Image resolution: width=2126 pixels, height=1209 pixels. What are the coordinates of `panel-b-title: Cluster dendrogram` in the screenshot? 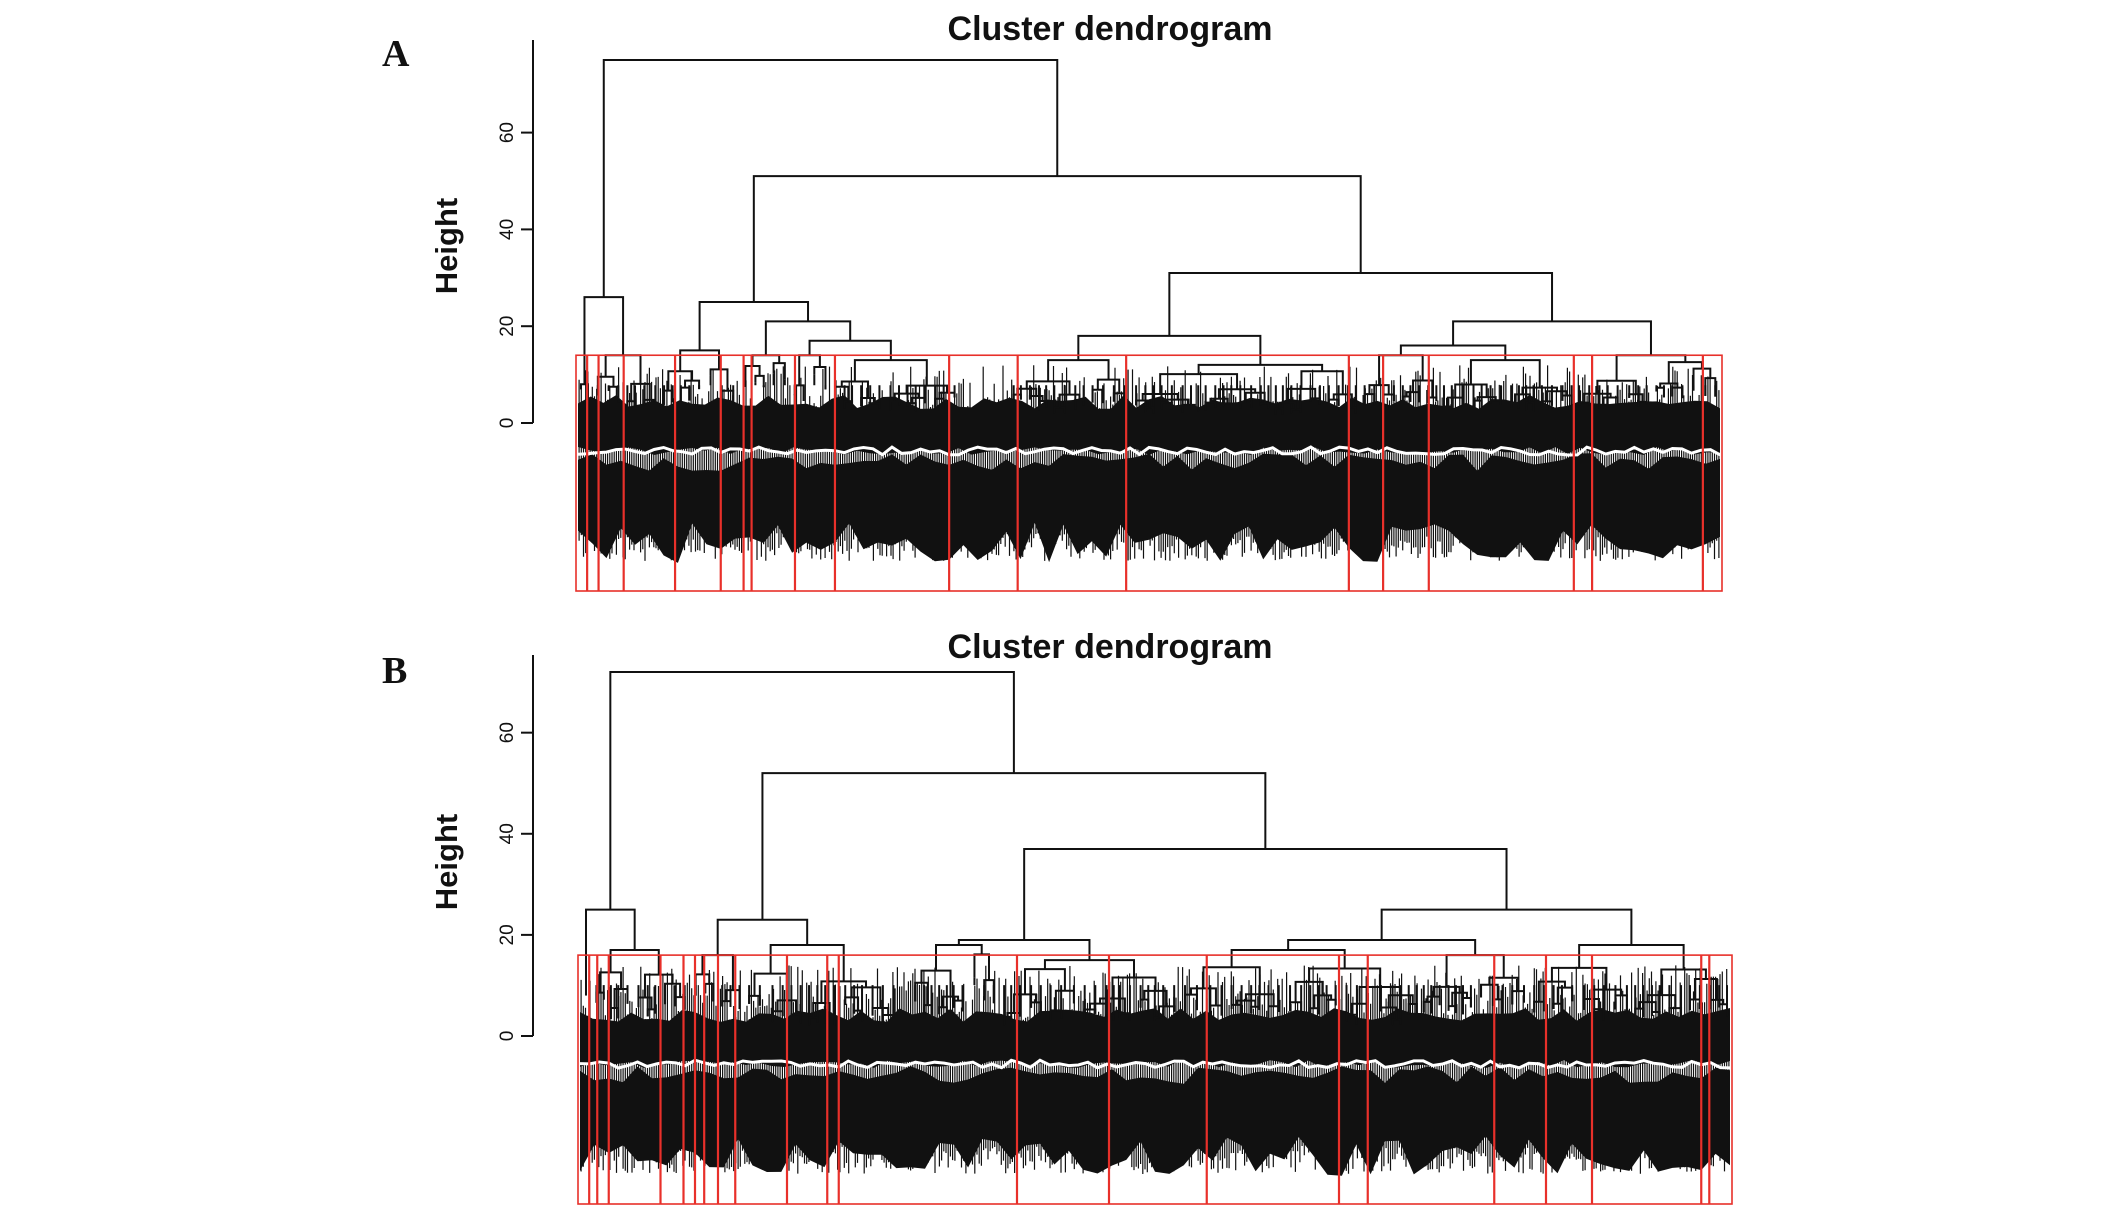 It's located at (1110, 647).